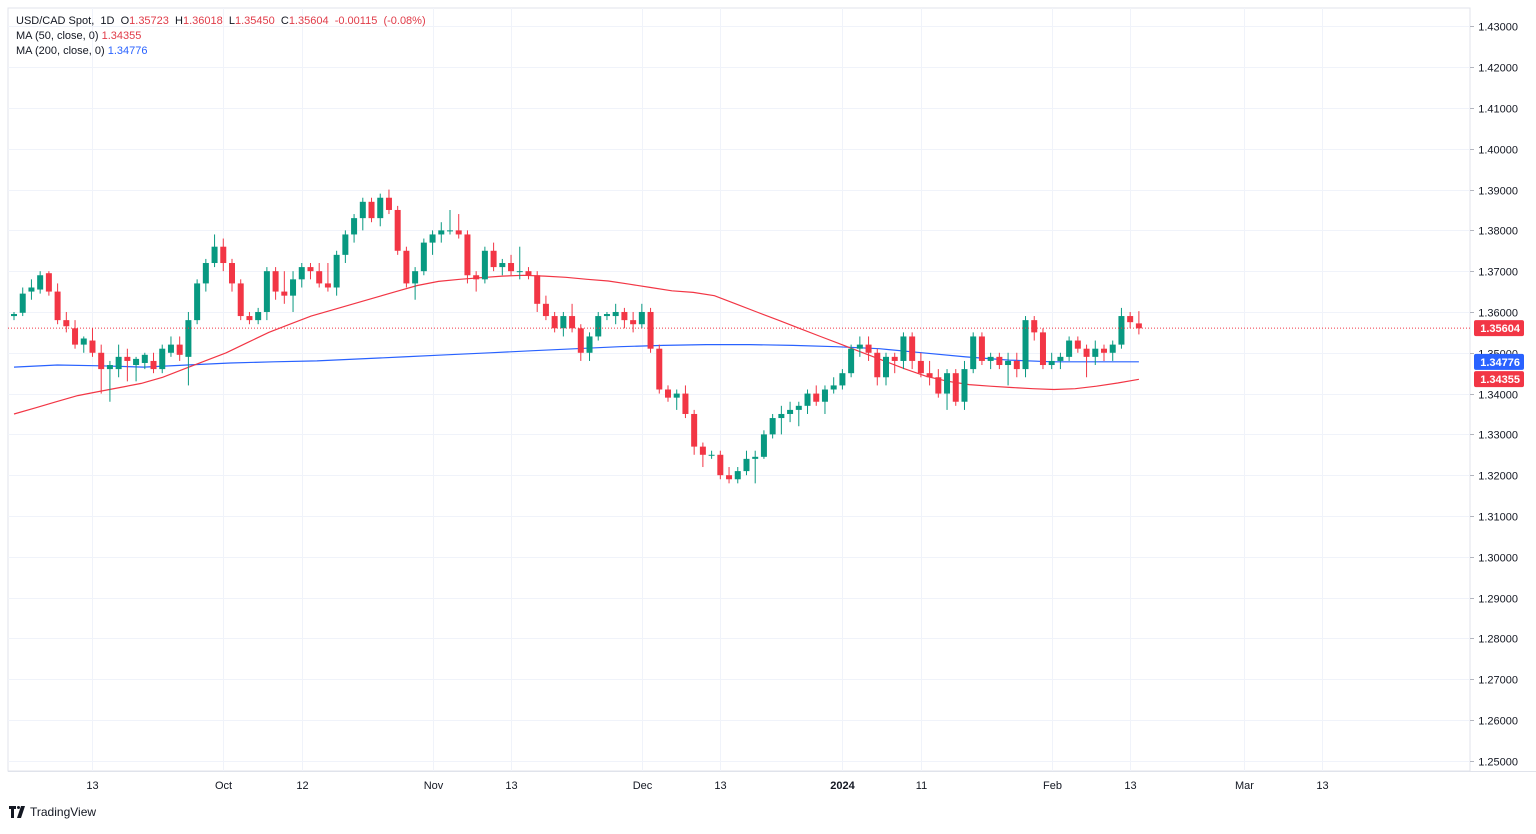 The height and width of the screenshot is (834, 1536). I want to click on last-price-tag-label: 1.35604, so click(1500, 329).